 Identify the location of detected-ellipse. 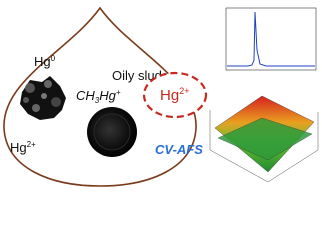
(175, 95).